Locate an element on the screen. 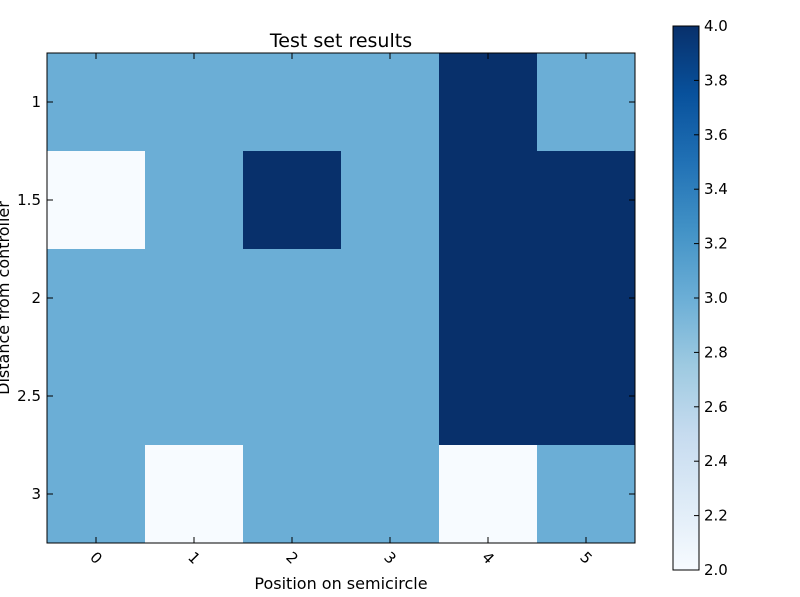  colorbar-ticks: 2.0 2.2 2.4 2.6 2.8 3.0 3.2 3.4 3.6 3.8 4.0 is located at coordinates (711, 298).